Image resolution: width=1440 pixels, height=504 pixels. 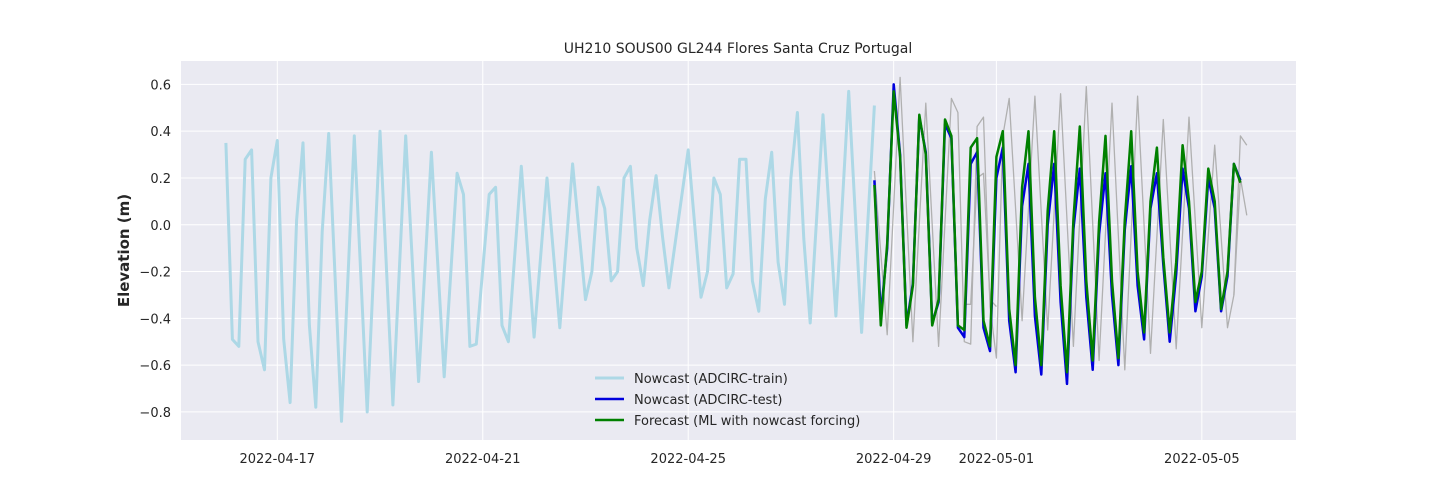 What do you see at coordinates (1057, 232) in the screenshot?
I see `series-line-forecast-ml-with-nowcast-forcing` at bounding box center [1057, 232].